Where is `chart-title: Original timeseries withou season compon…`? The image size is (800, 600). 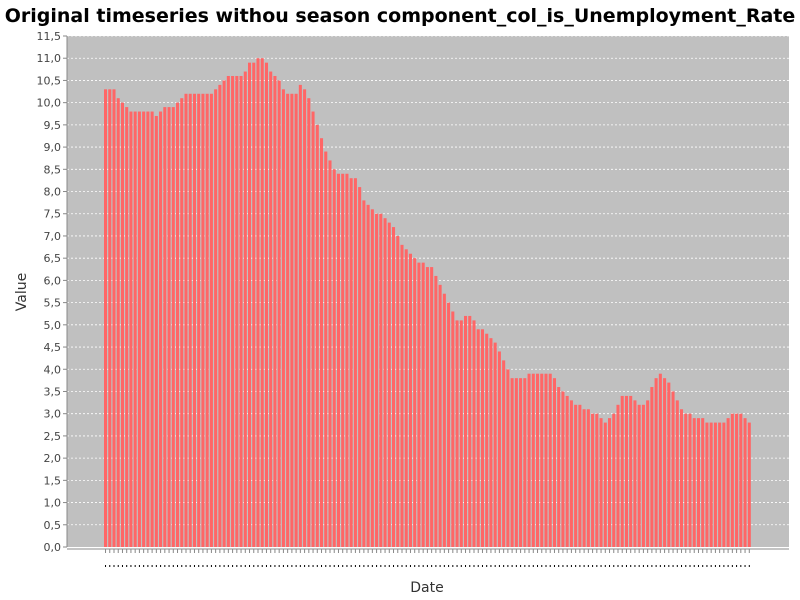
chart-title: Original timeseries withou season compon… is located at coordinates (400, 16).